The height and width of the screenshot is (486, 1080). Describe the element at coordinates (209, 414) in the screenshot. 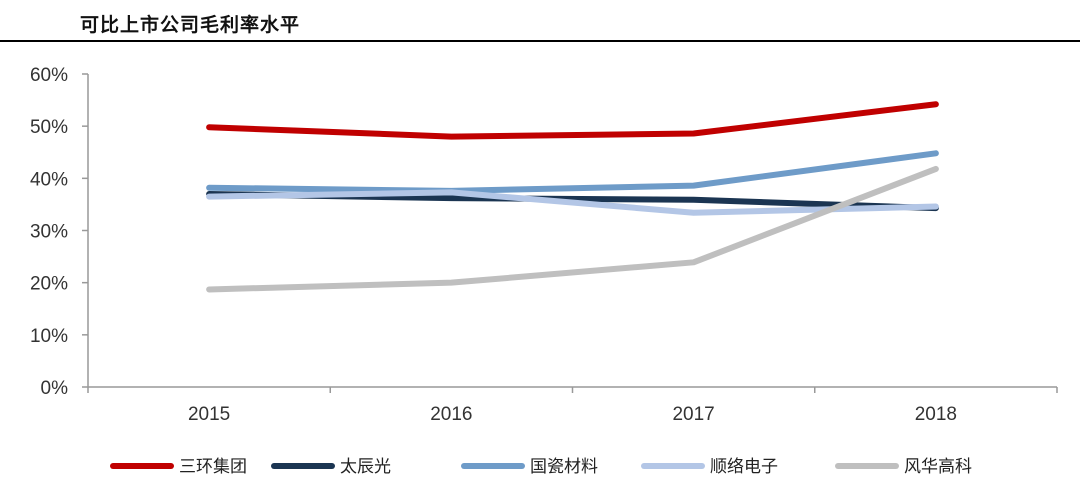

I see `x-tick-label: 2015` at that location.